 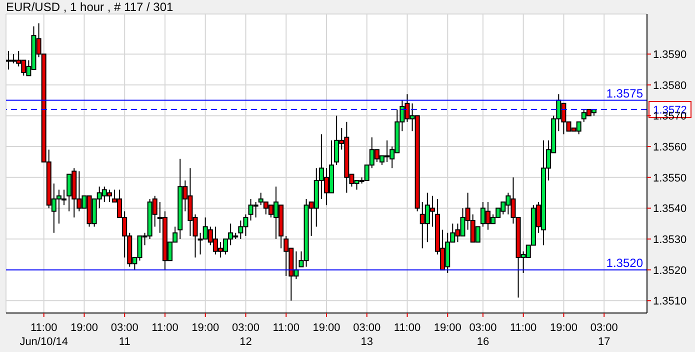 What do you see at coordinates (124, 335) in the screenshot?
I see `x-tick-label: 03:00 11` at bounding box center [124, 335].